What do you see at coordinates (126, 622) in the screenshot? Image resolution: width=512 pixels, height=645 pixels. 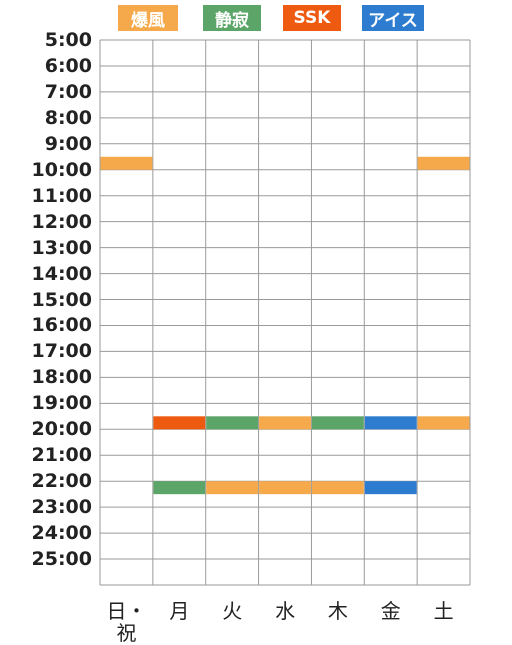 I see `x-tick-label: 日・祝` at bounding box center [126, 622].